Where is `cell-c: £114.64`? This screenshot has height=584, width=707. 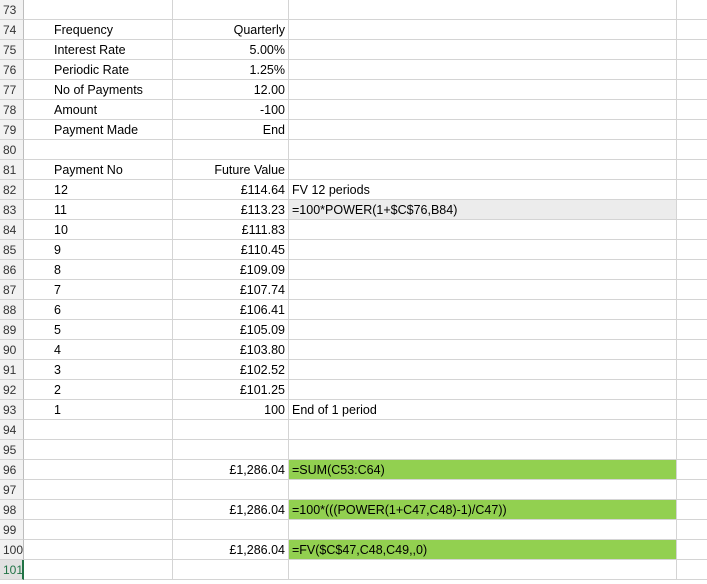
cell-c: £114.64 is located at coordinates (231, 190).